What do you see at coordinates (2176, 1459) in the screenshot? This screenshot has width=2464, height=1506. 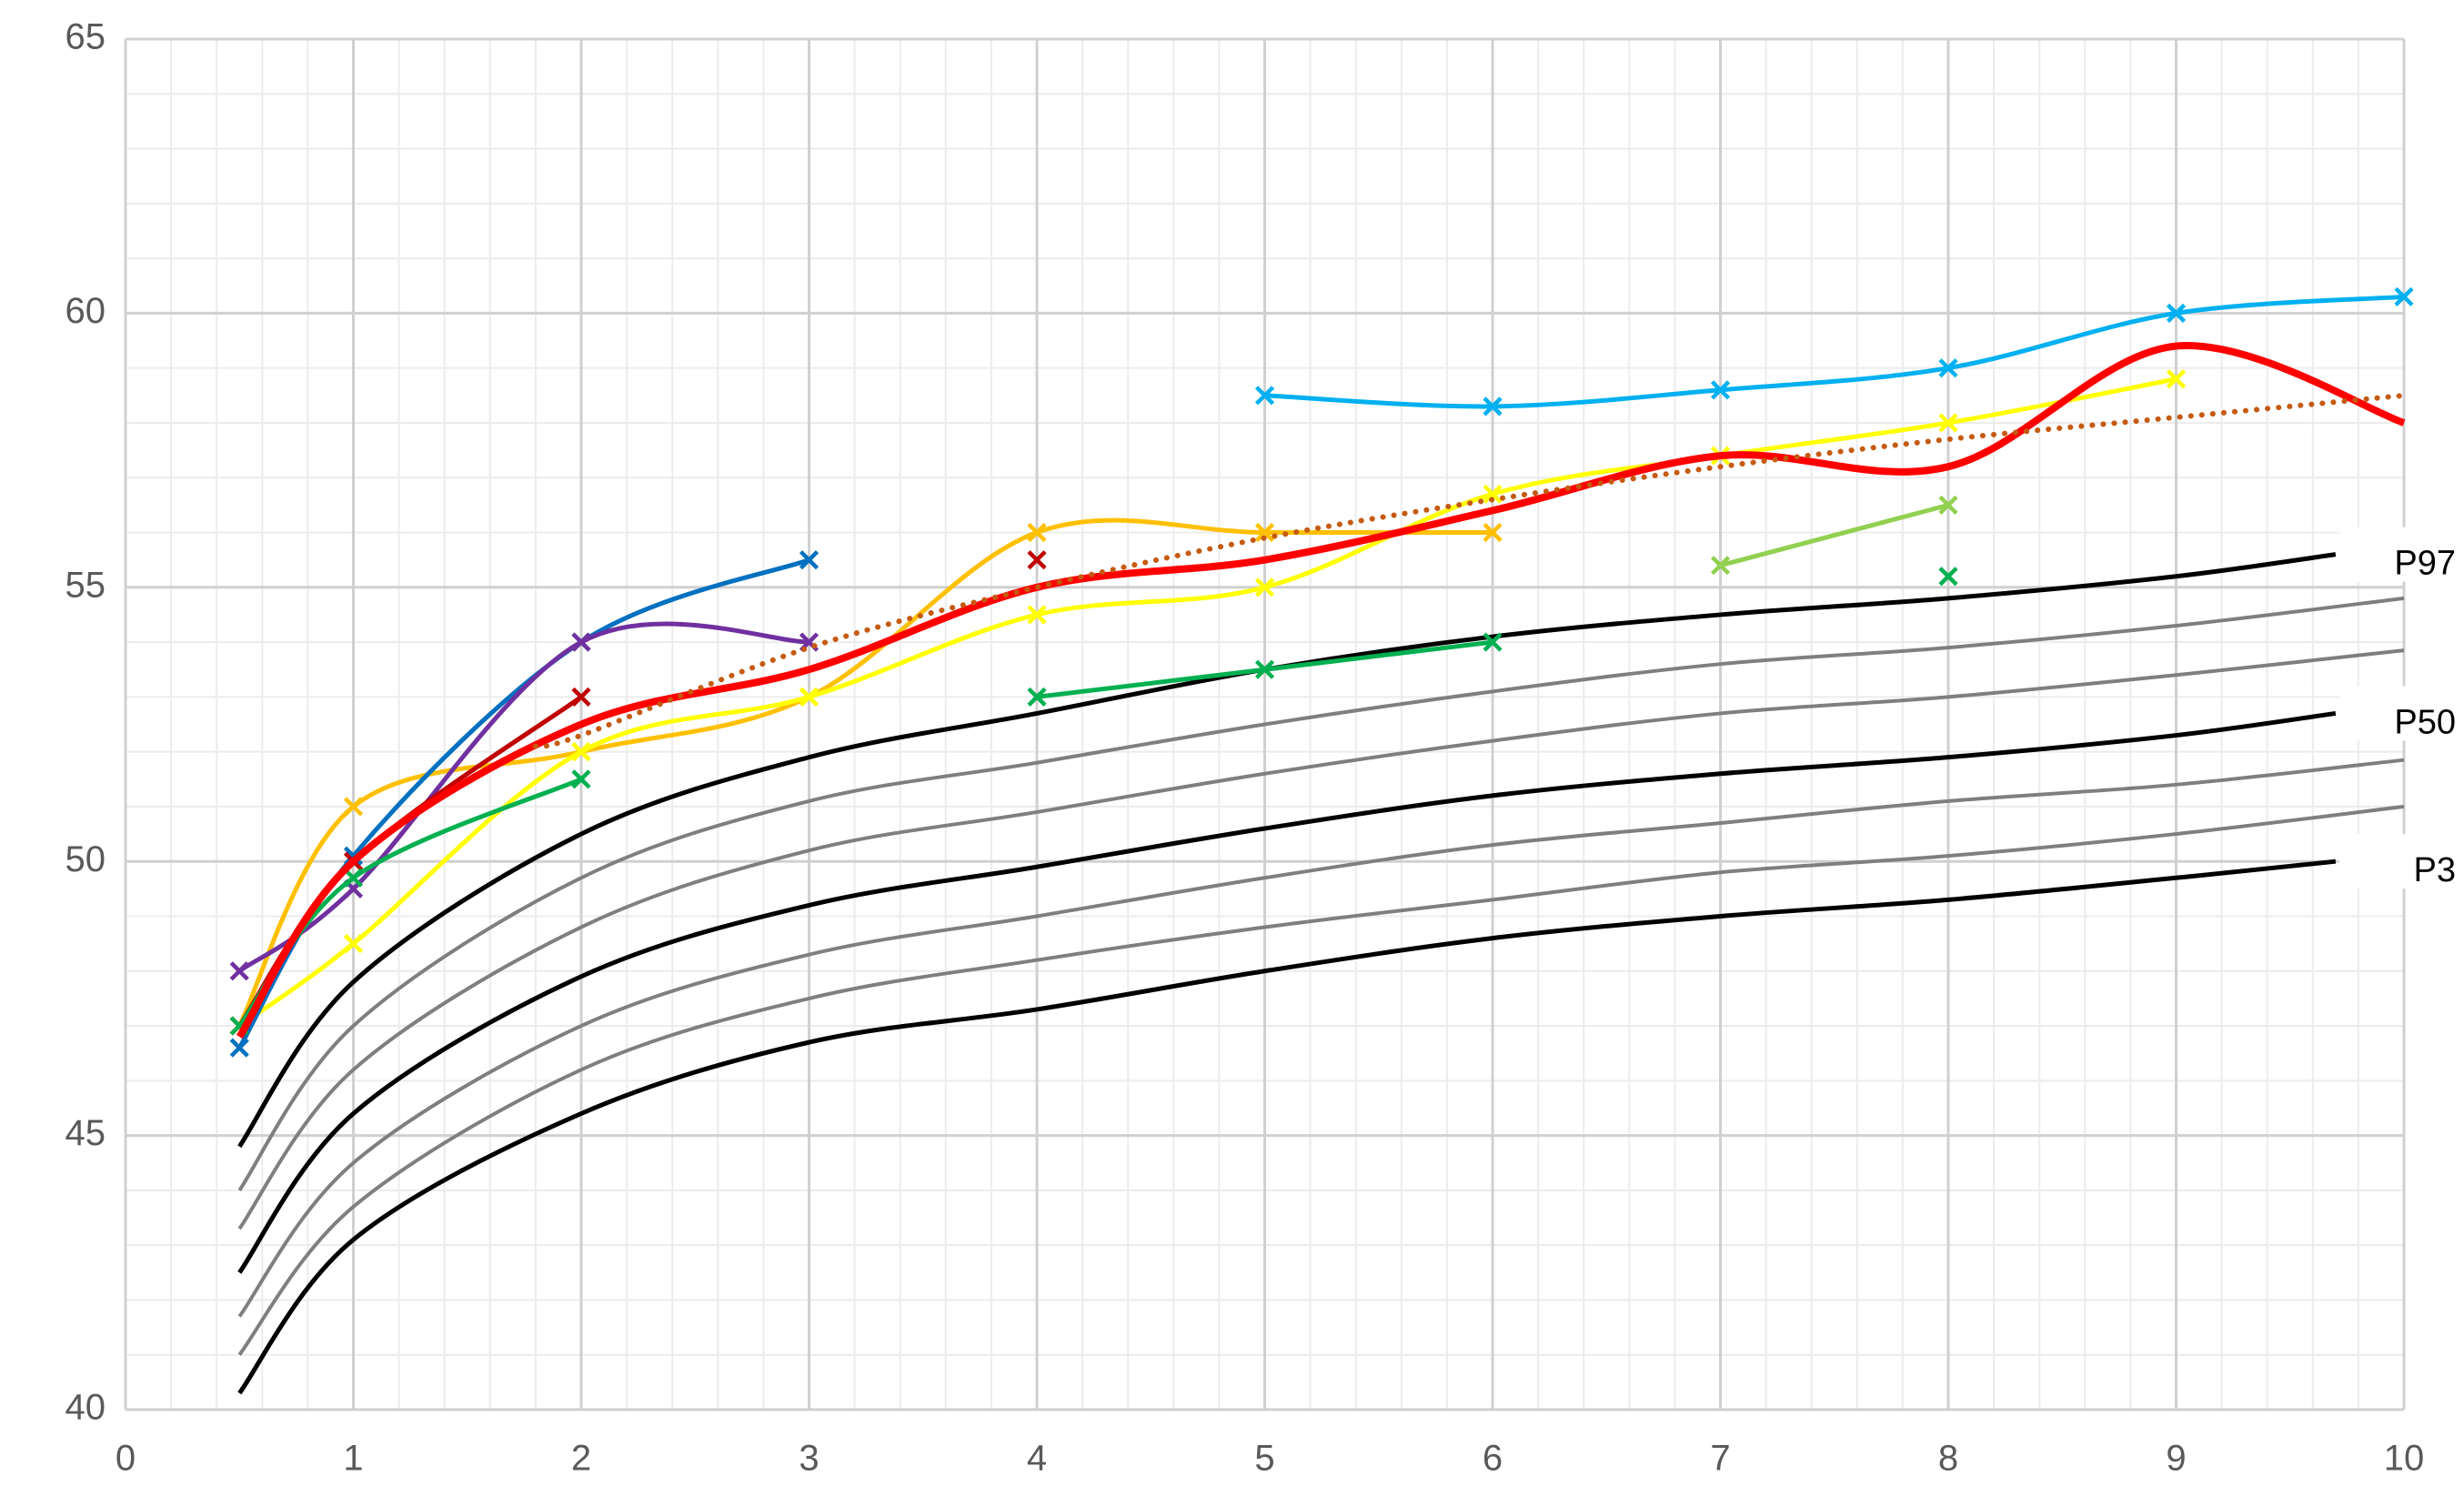 I see `x-tick-label: 9` at bounding box center [2176, 1459].